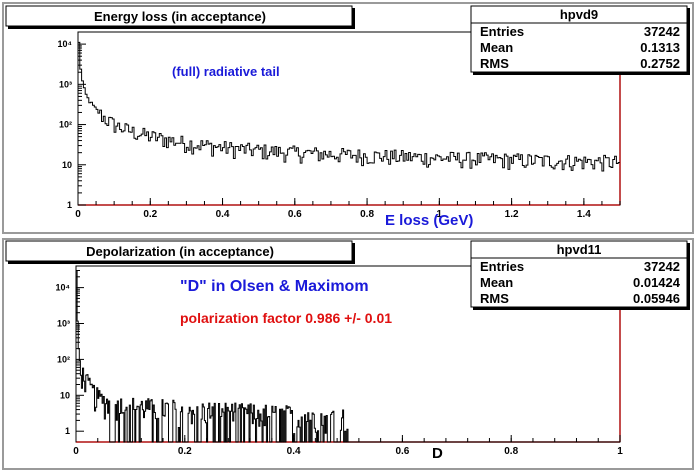 Image resolution: width=696 pixels, height=472 pixels. I want to click on stats-mean-value: 0.01424, so click(657, 282).